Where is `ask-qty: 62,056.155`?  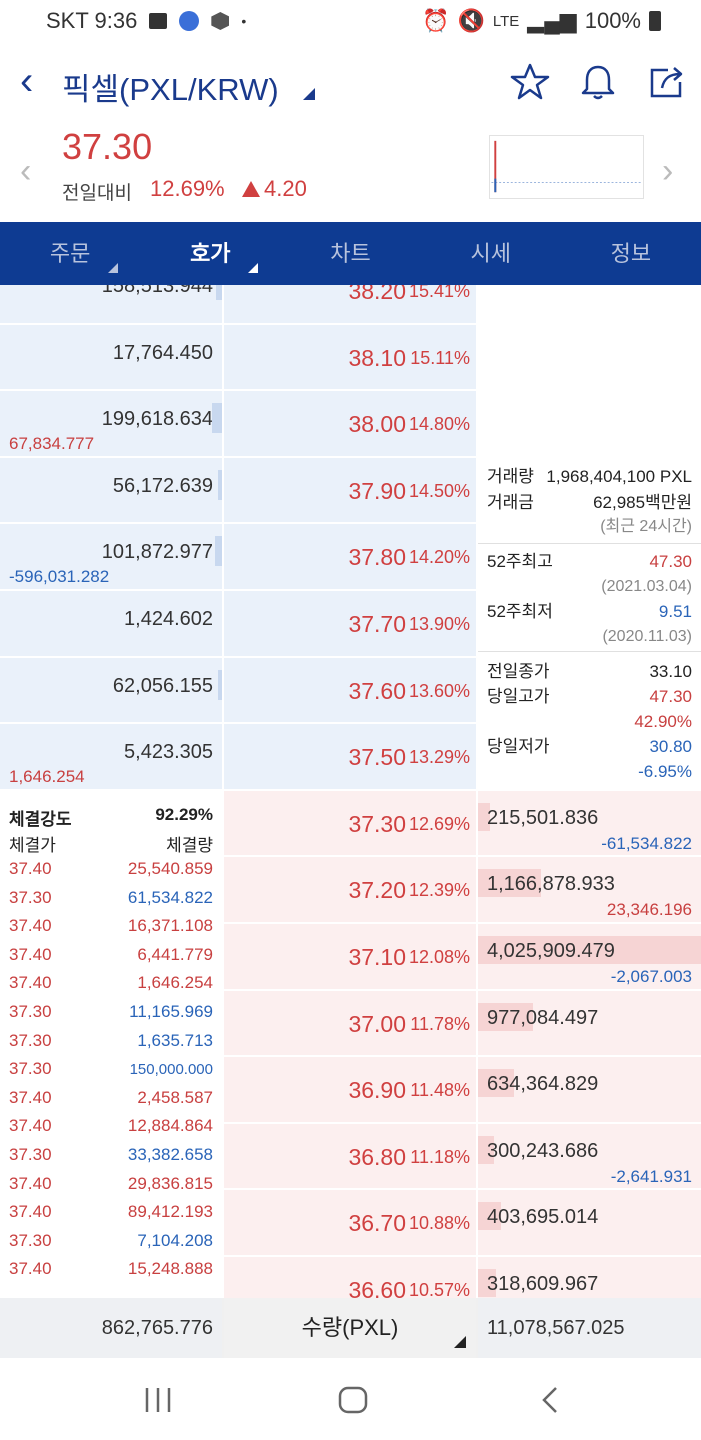
ask-qty: 62,056.155 is located at coordinates (162, 685).